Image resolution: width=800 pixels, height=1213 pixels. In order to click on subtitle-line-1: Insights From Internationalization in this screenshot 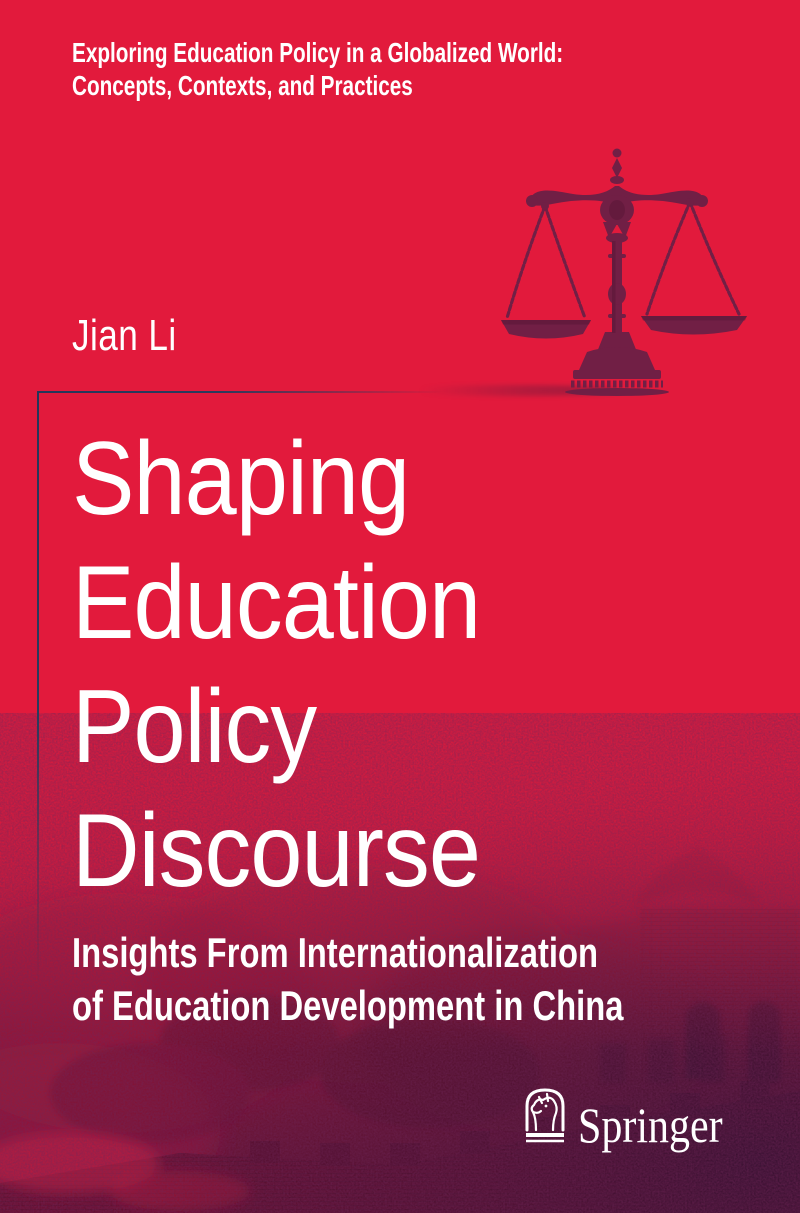, I will do `click(335, 952)`.